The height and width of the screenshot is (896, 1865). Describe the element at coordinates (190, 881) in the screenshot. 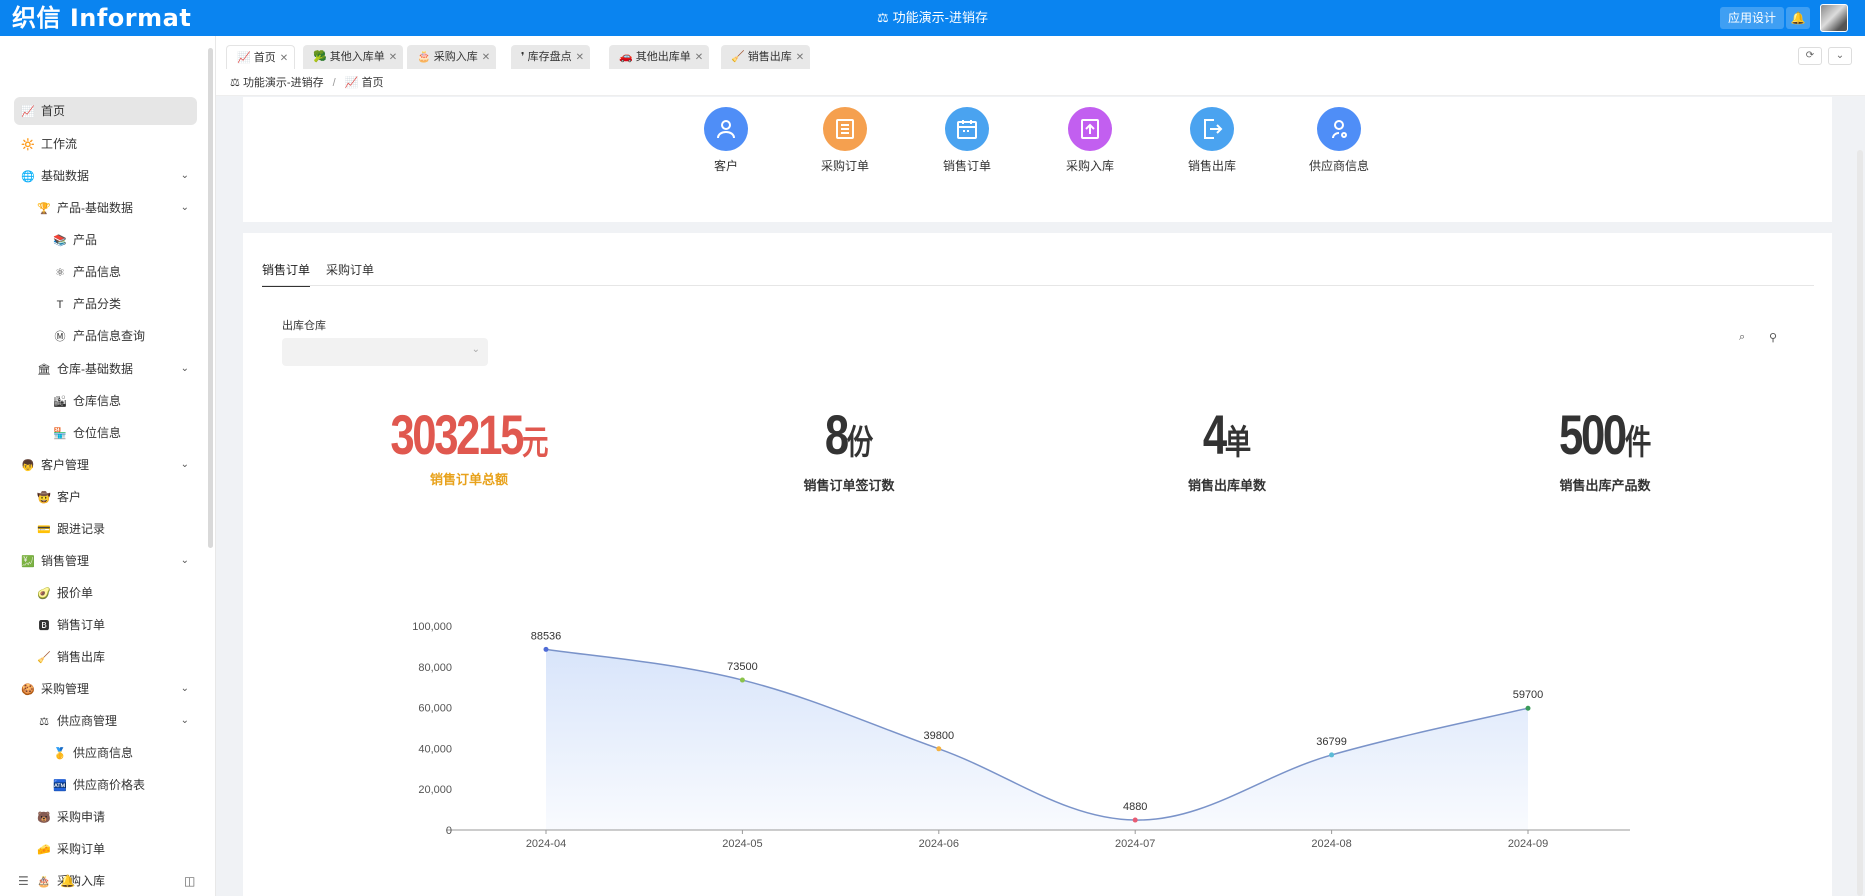

I see `collapse-sidebar-icon: ◫` at that location.